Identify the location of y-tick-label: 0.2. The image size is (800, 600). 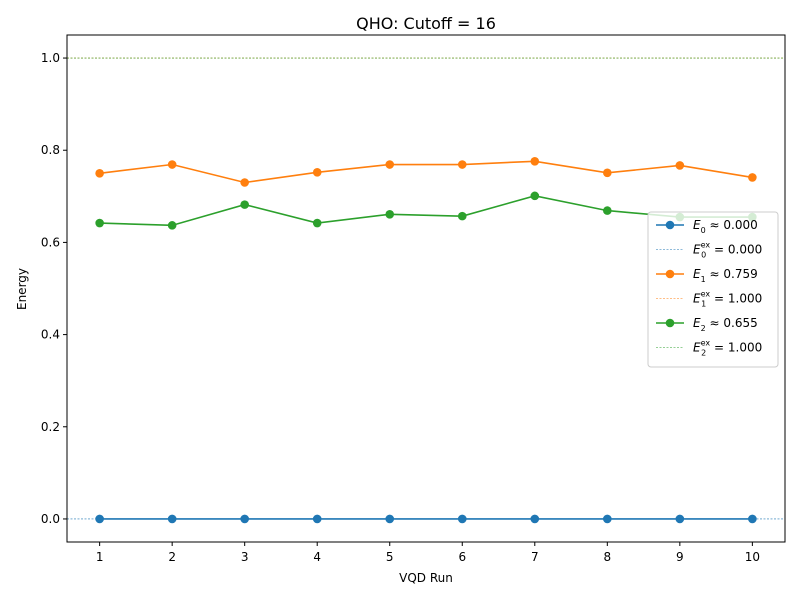
(50, 427).